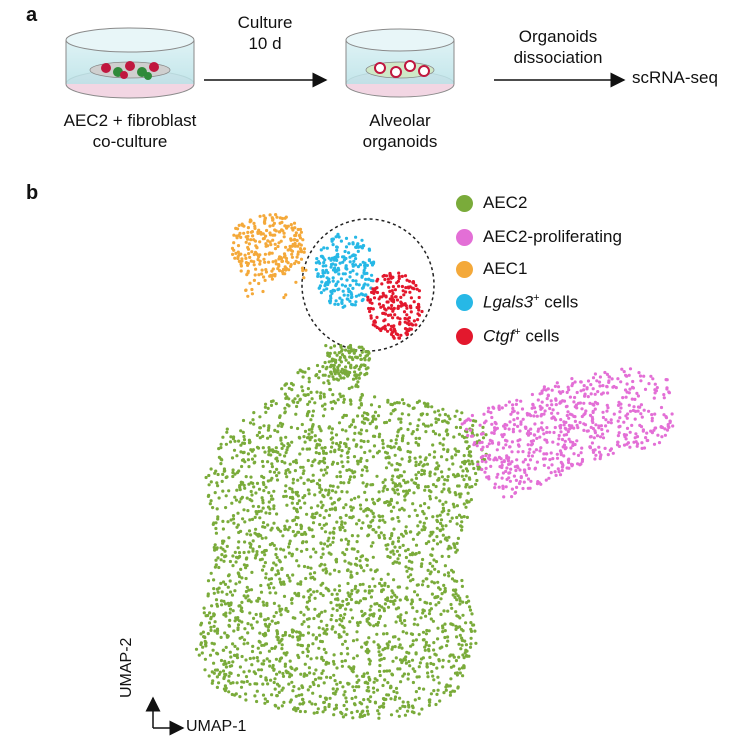 Image resolution: width=750 pixels, height=750 pixels. I want to click on step-dissociation-line1: Organoids, so click(558, 36).